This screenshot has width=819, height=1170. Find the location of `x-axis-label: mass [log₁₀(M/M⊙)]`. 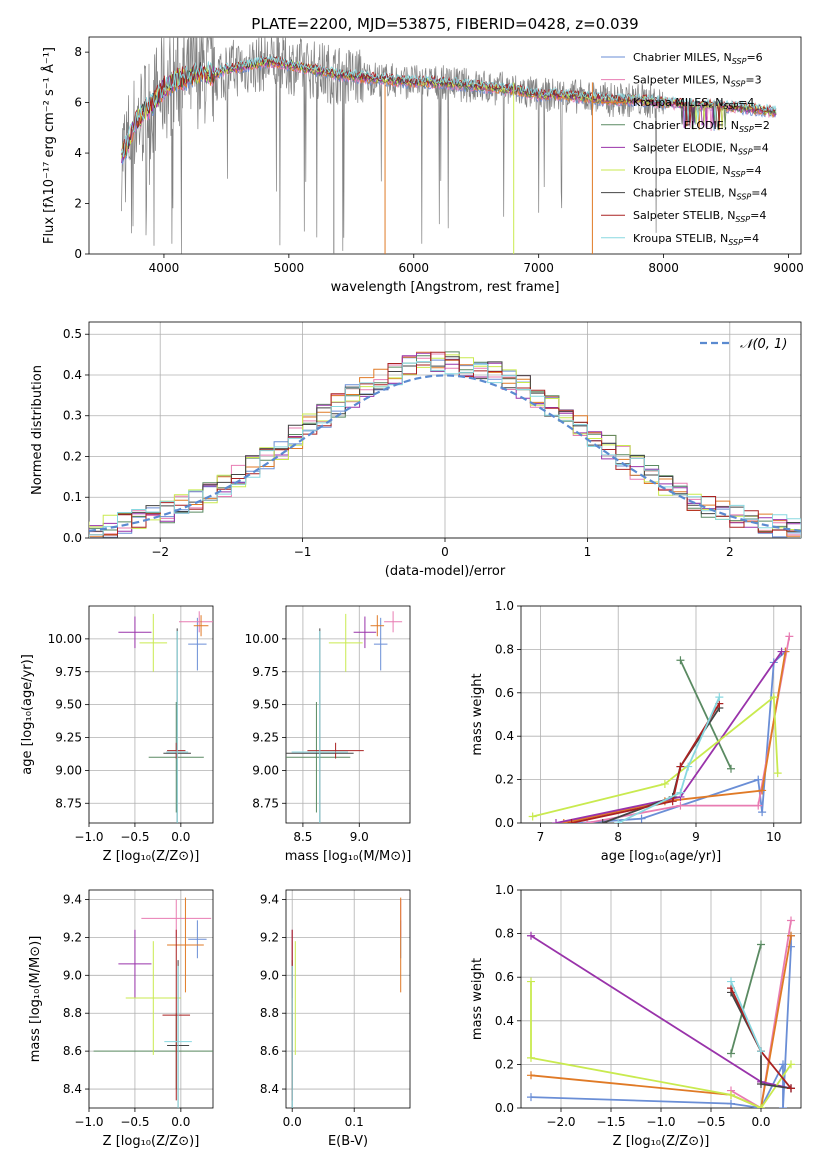

x-axis-label: mass [log₁₀(M/M⊙)] is located at coordinates (348, 856).